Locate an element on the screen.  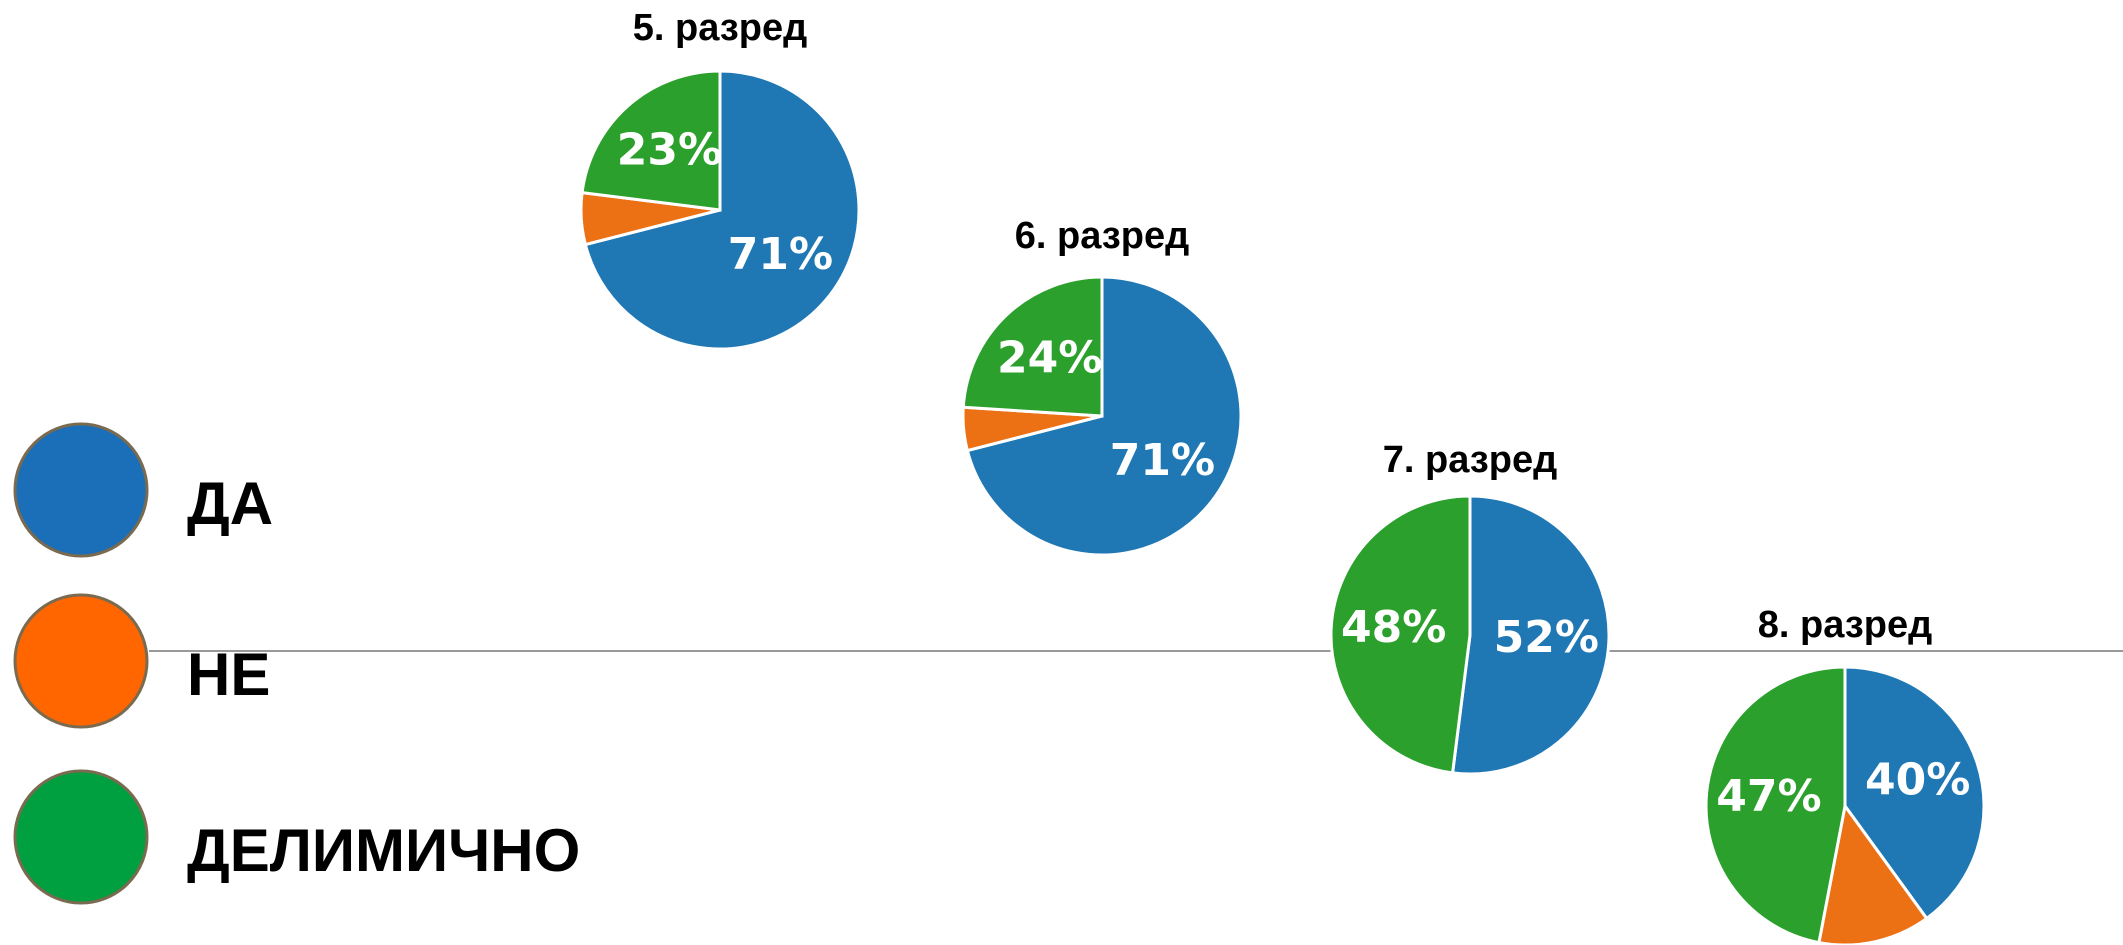
data-label: 47% is located at coordinates (1768, 796).